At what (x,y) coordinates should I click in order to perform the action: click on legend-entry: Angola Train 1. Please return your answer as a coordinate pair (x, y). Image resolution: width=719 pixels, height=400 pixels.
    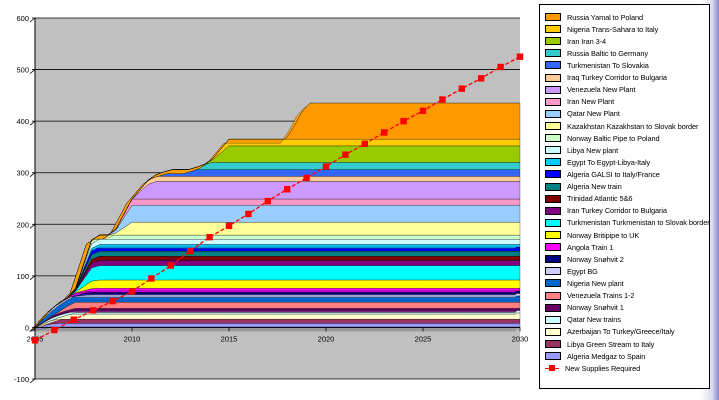
    Looking at the image, I should click on (627, 247).